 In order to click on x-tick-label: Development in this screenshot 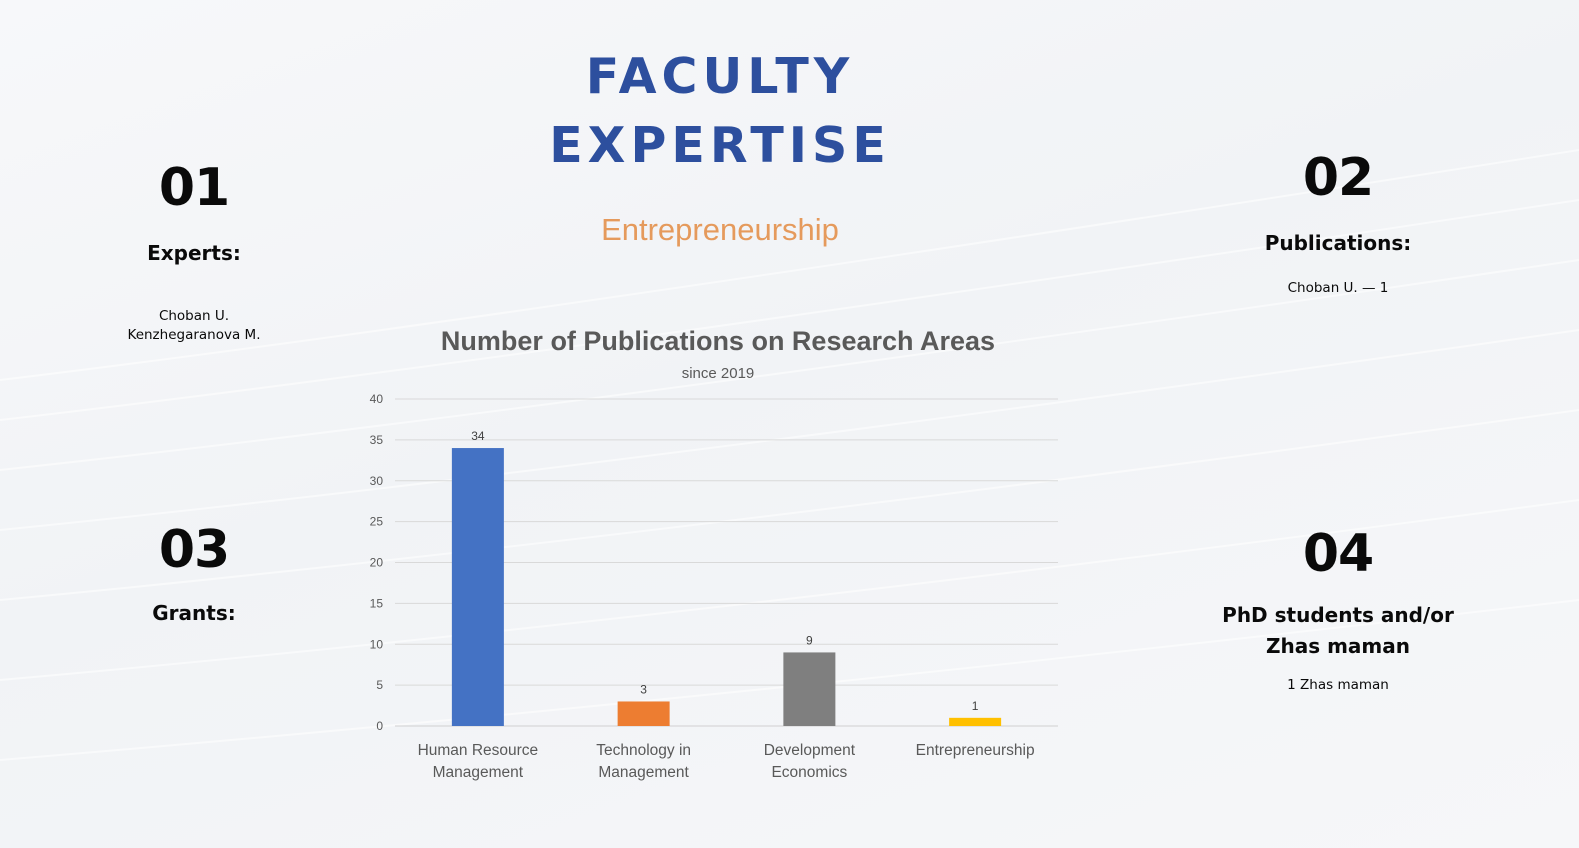, I will do `click(810, 750)`.